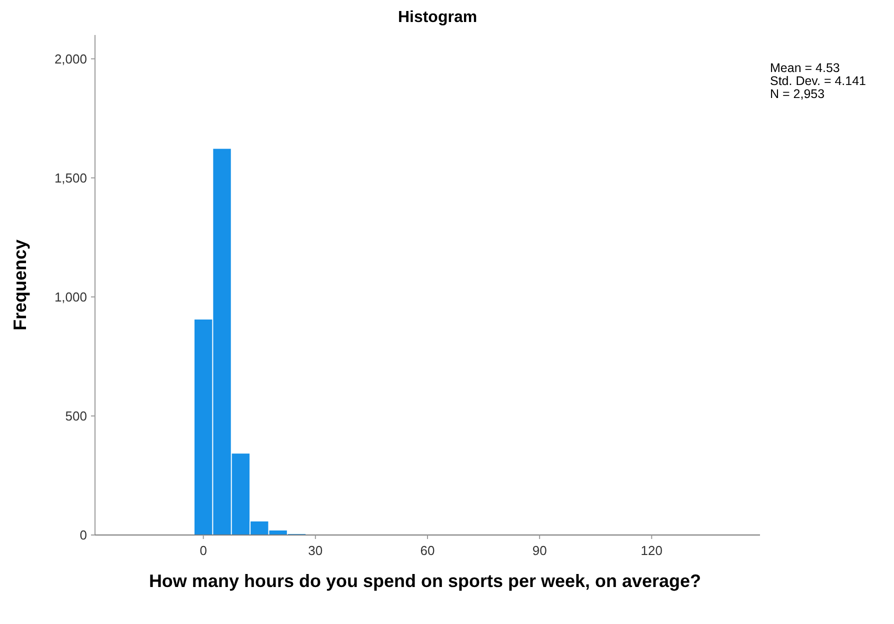 The image size is (894, 624). What do you see at coordinates (70, 296) in the screenshot?
I see `y-tick-label: 1,000` at bounding box center [70, 296].